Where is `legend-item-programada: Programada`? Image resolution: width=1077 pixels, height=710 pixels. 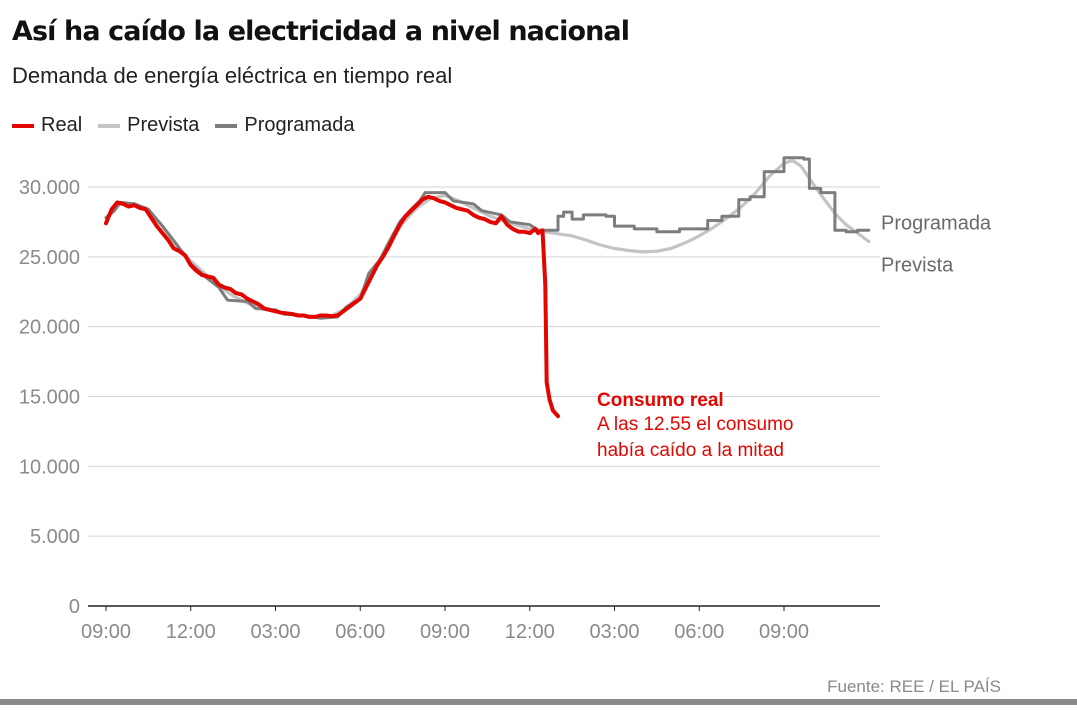 legend-item-programada: Programada is located at coordinates (284, 125).